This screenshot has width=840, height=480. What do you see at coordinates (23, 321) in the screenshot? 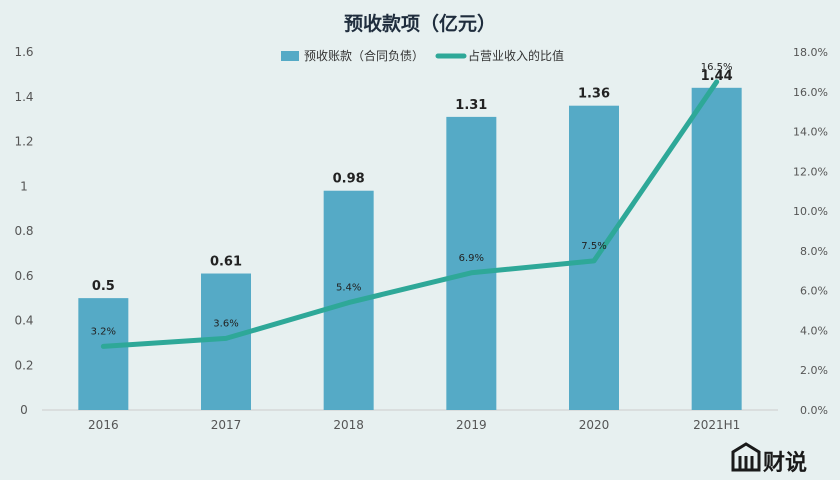
I see `left-tick-label: 0.4` at bounding box center [23, 321].